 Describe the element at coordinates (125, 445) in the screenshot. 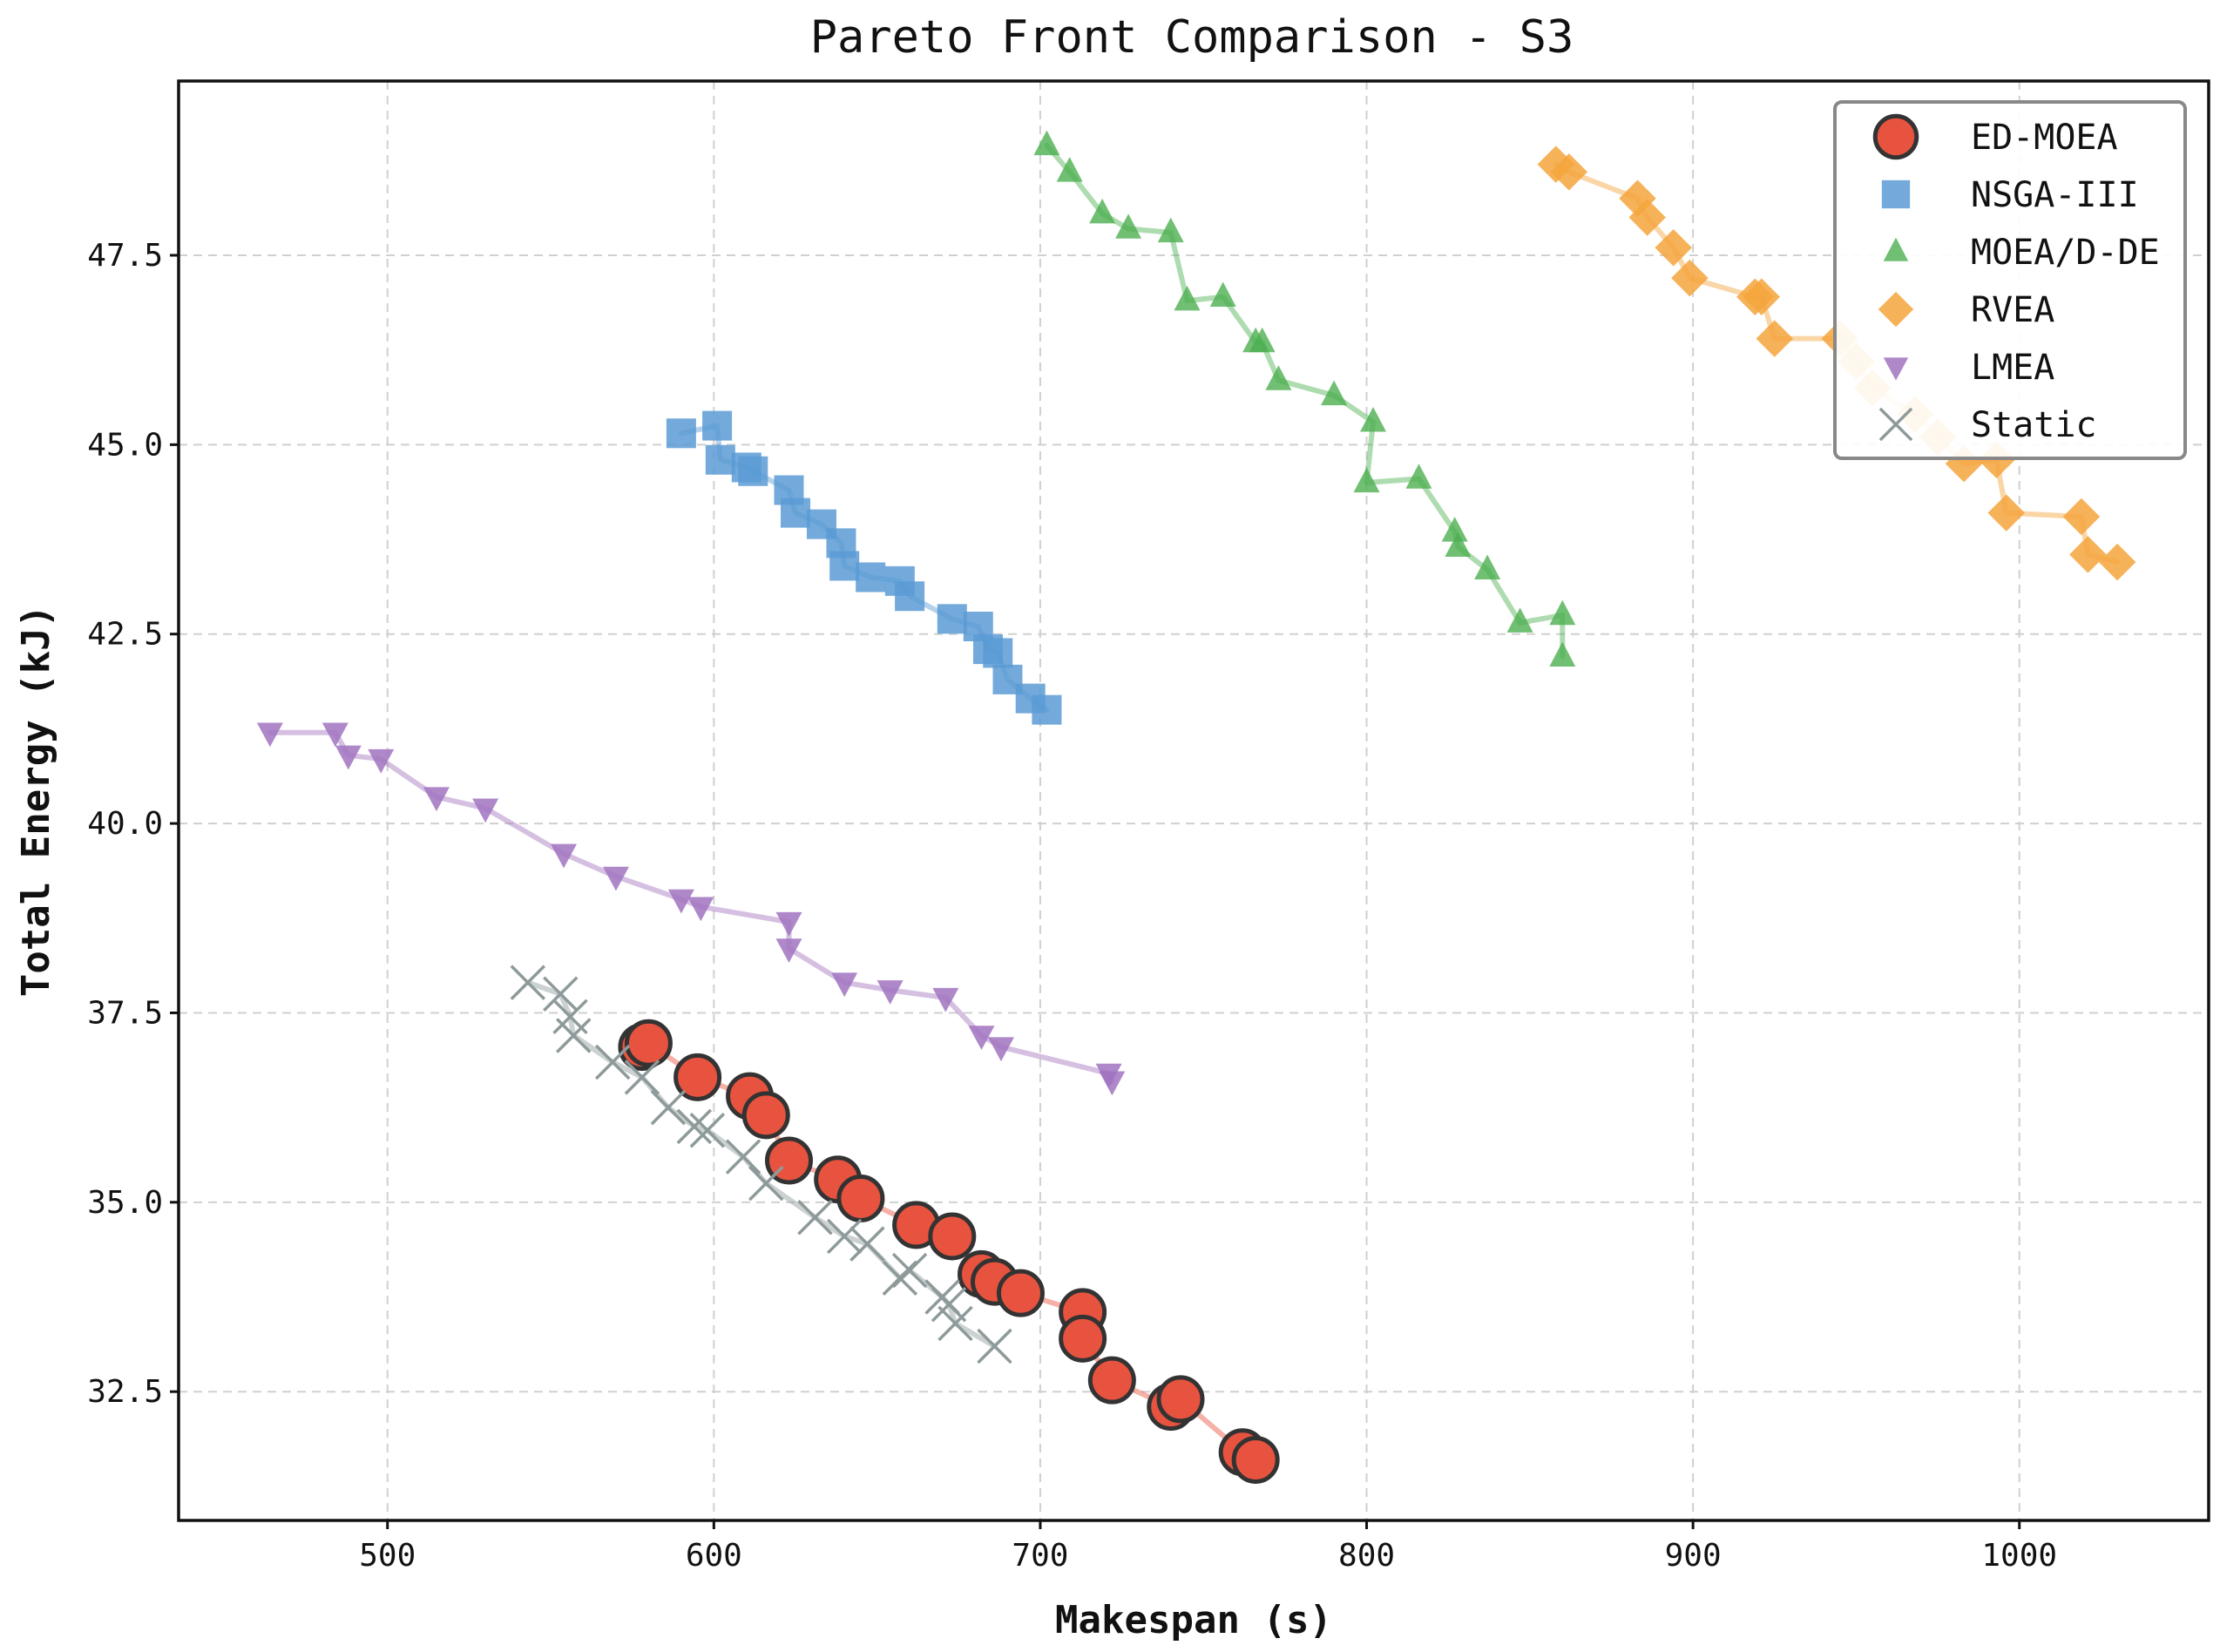

I see `y-tick-label: 45.0` at that location.